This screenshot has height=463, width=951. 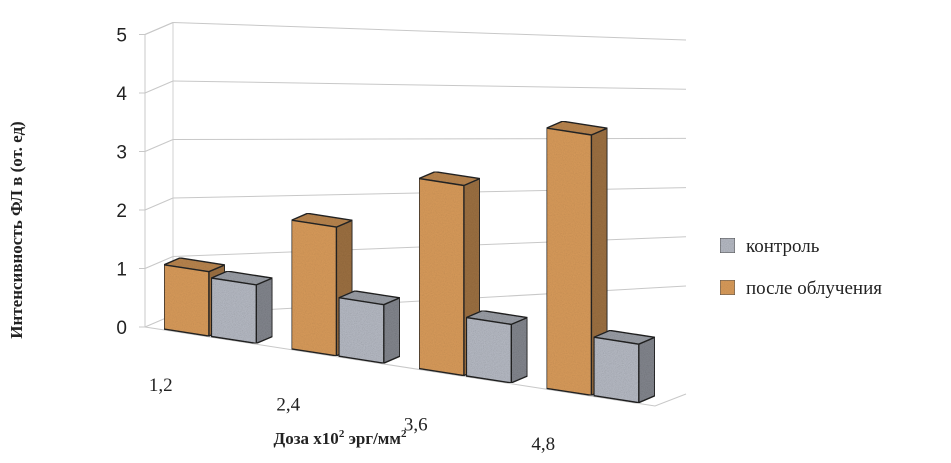 What do you see at coordinates (543, 444) in the screenshot?
I see `x-tick-label: 4,8` at bounding box center [543, 444].